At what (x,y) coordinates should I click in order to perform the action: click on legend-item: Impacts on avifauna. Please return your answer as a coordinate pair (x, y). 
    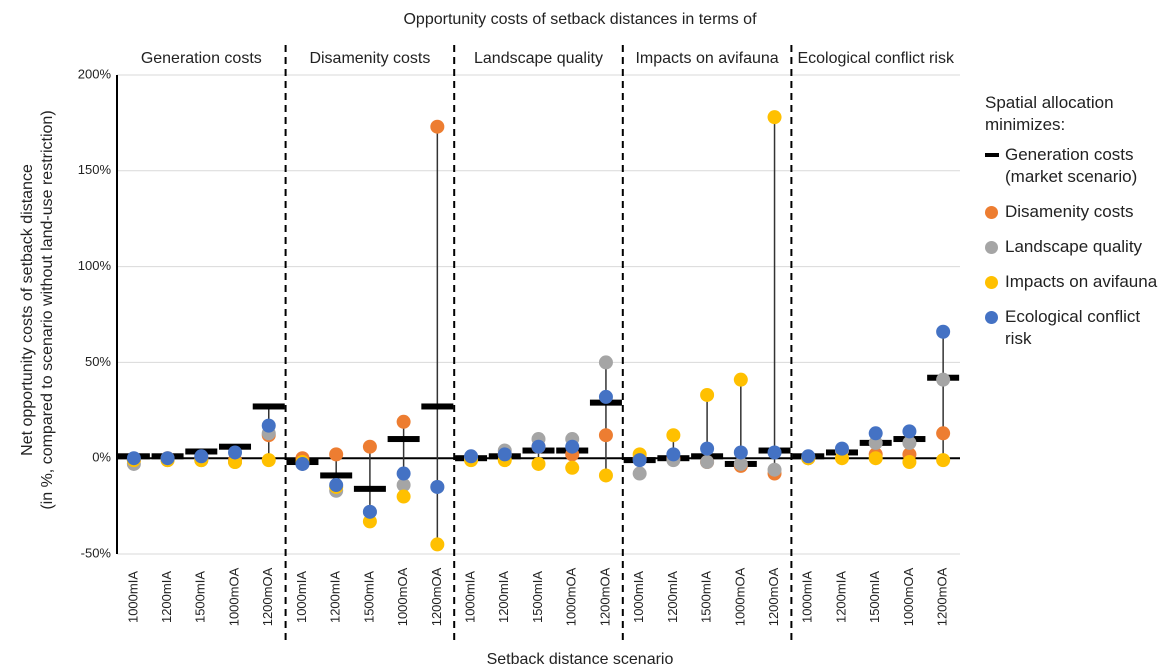
    Looking at the image, I should click on (1074, 282).